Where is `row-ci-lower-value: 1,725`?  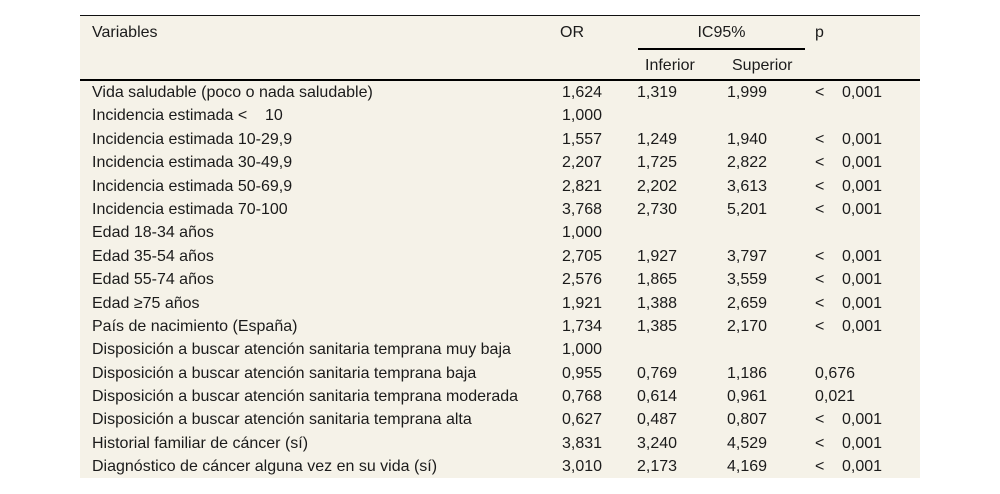
row-ci-lower-value: 1,725 is located at coordinates (657, 163).